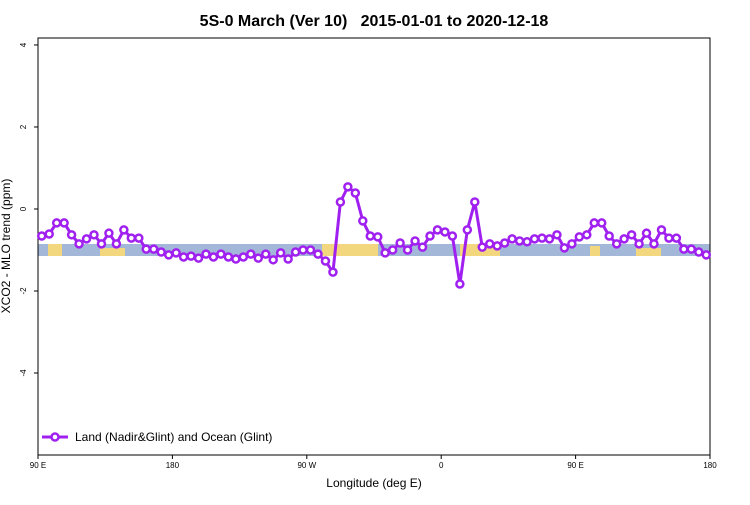  I want to click on y-tick-label: 2, so click(23, 126).